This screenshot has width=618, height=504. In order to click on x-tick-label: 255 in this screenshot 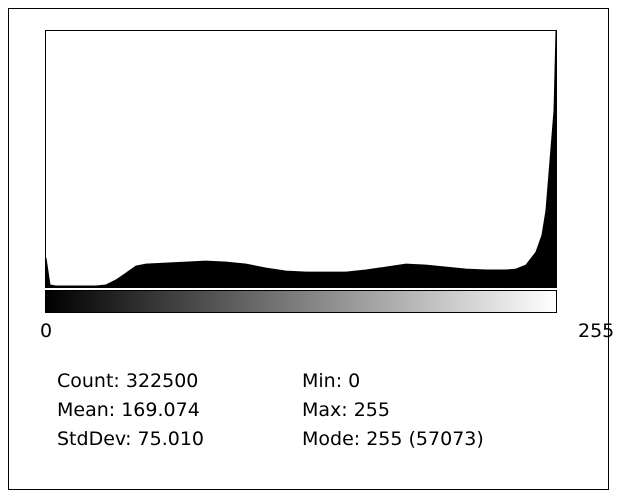, I will do `click(596, 331)`.